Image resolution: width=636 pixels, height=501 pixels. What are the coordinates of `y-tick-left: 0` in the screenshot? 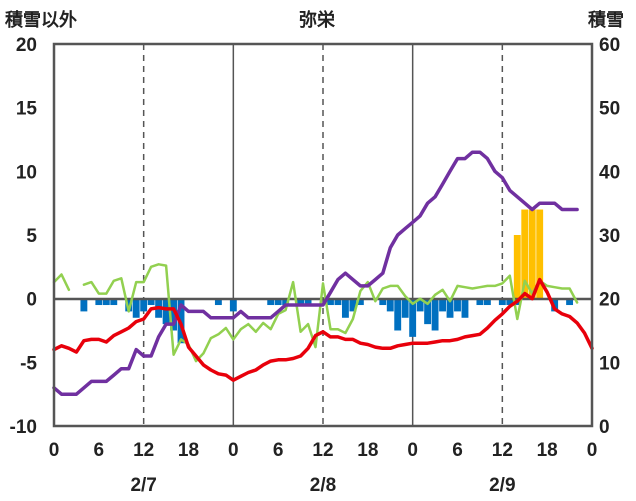 It's located at (31, 300).